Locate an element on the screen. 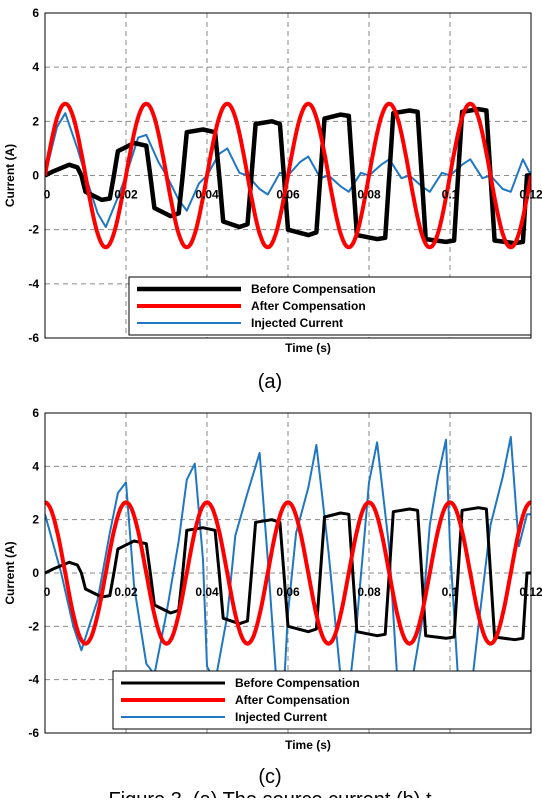 The width and height of the screenshot is (542, 803). sublabel-a: (a) is located at coordinates (270, 382).